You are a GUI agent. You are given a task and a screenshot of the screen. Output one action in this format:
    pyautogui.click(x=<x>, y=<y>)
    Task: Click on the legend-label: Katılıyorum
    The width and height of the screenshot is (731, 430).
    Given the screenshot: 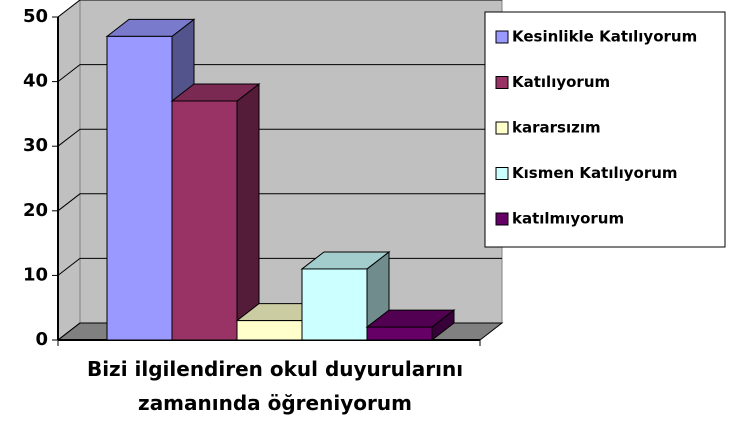 What is the action you would take?
    pyautogui.click(x=561, y=82)
    